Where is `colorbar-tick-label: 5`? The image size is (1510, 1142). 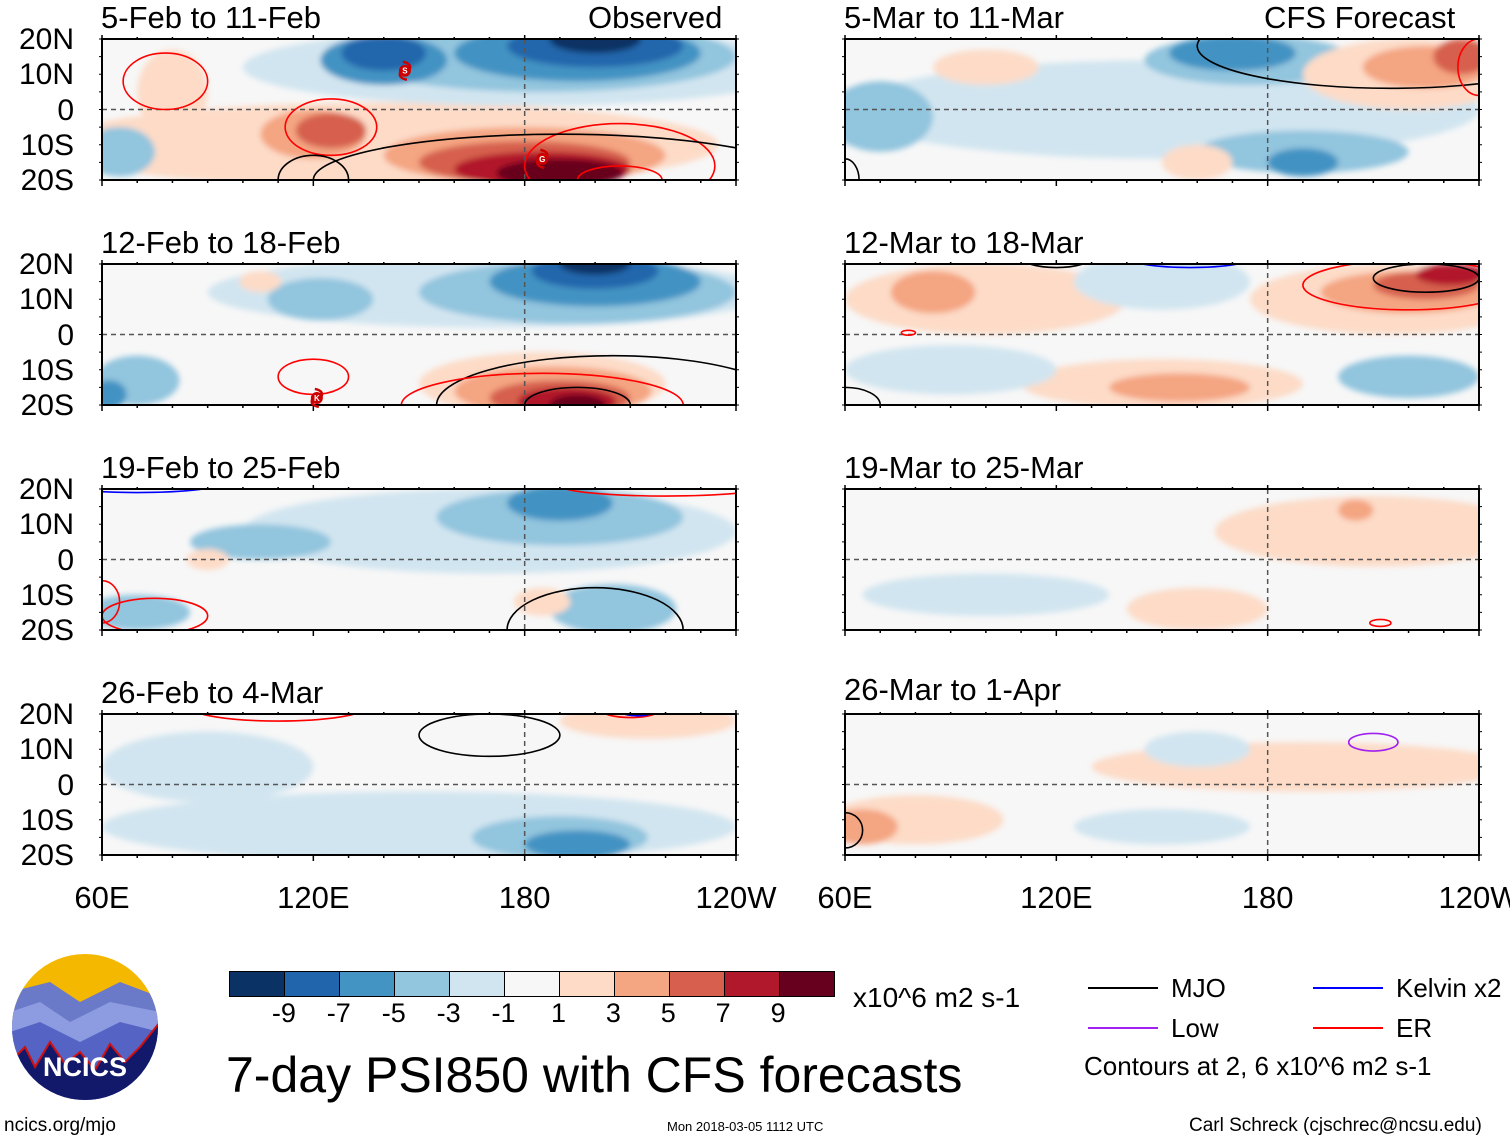 colorbar-tick-label: 5 is located at coordinates (668, 1013).